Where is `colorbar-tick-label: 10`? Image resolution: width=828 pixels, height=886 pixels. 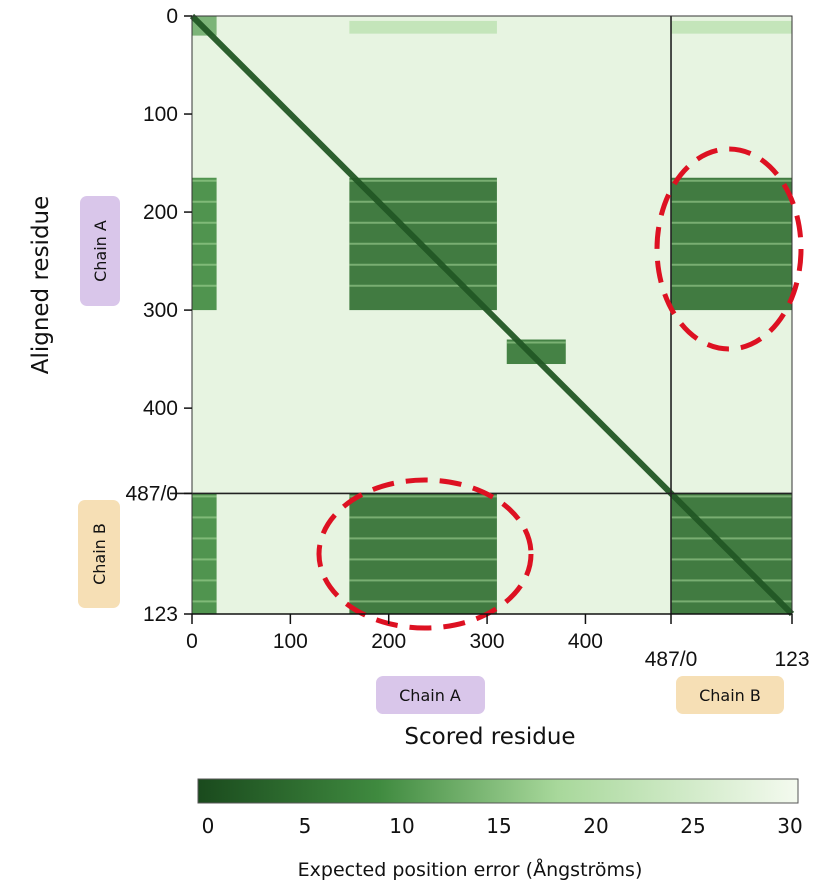 colorbar-tick-label: 10 is located at coordinates (401, 826).